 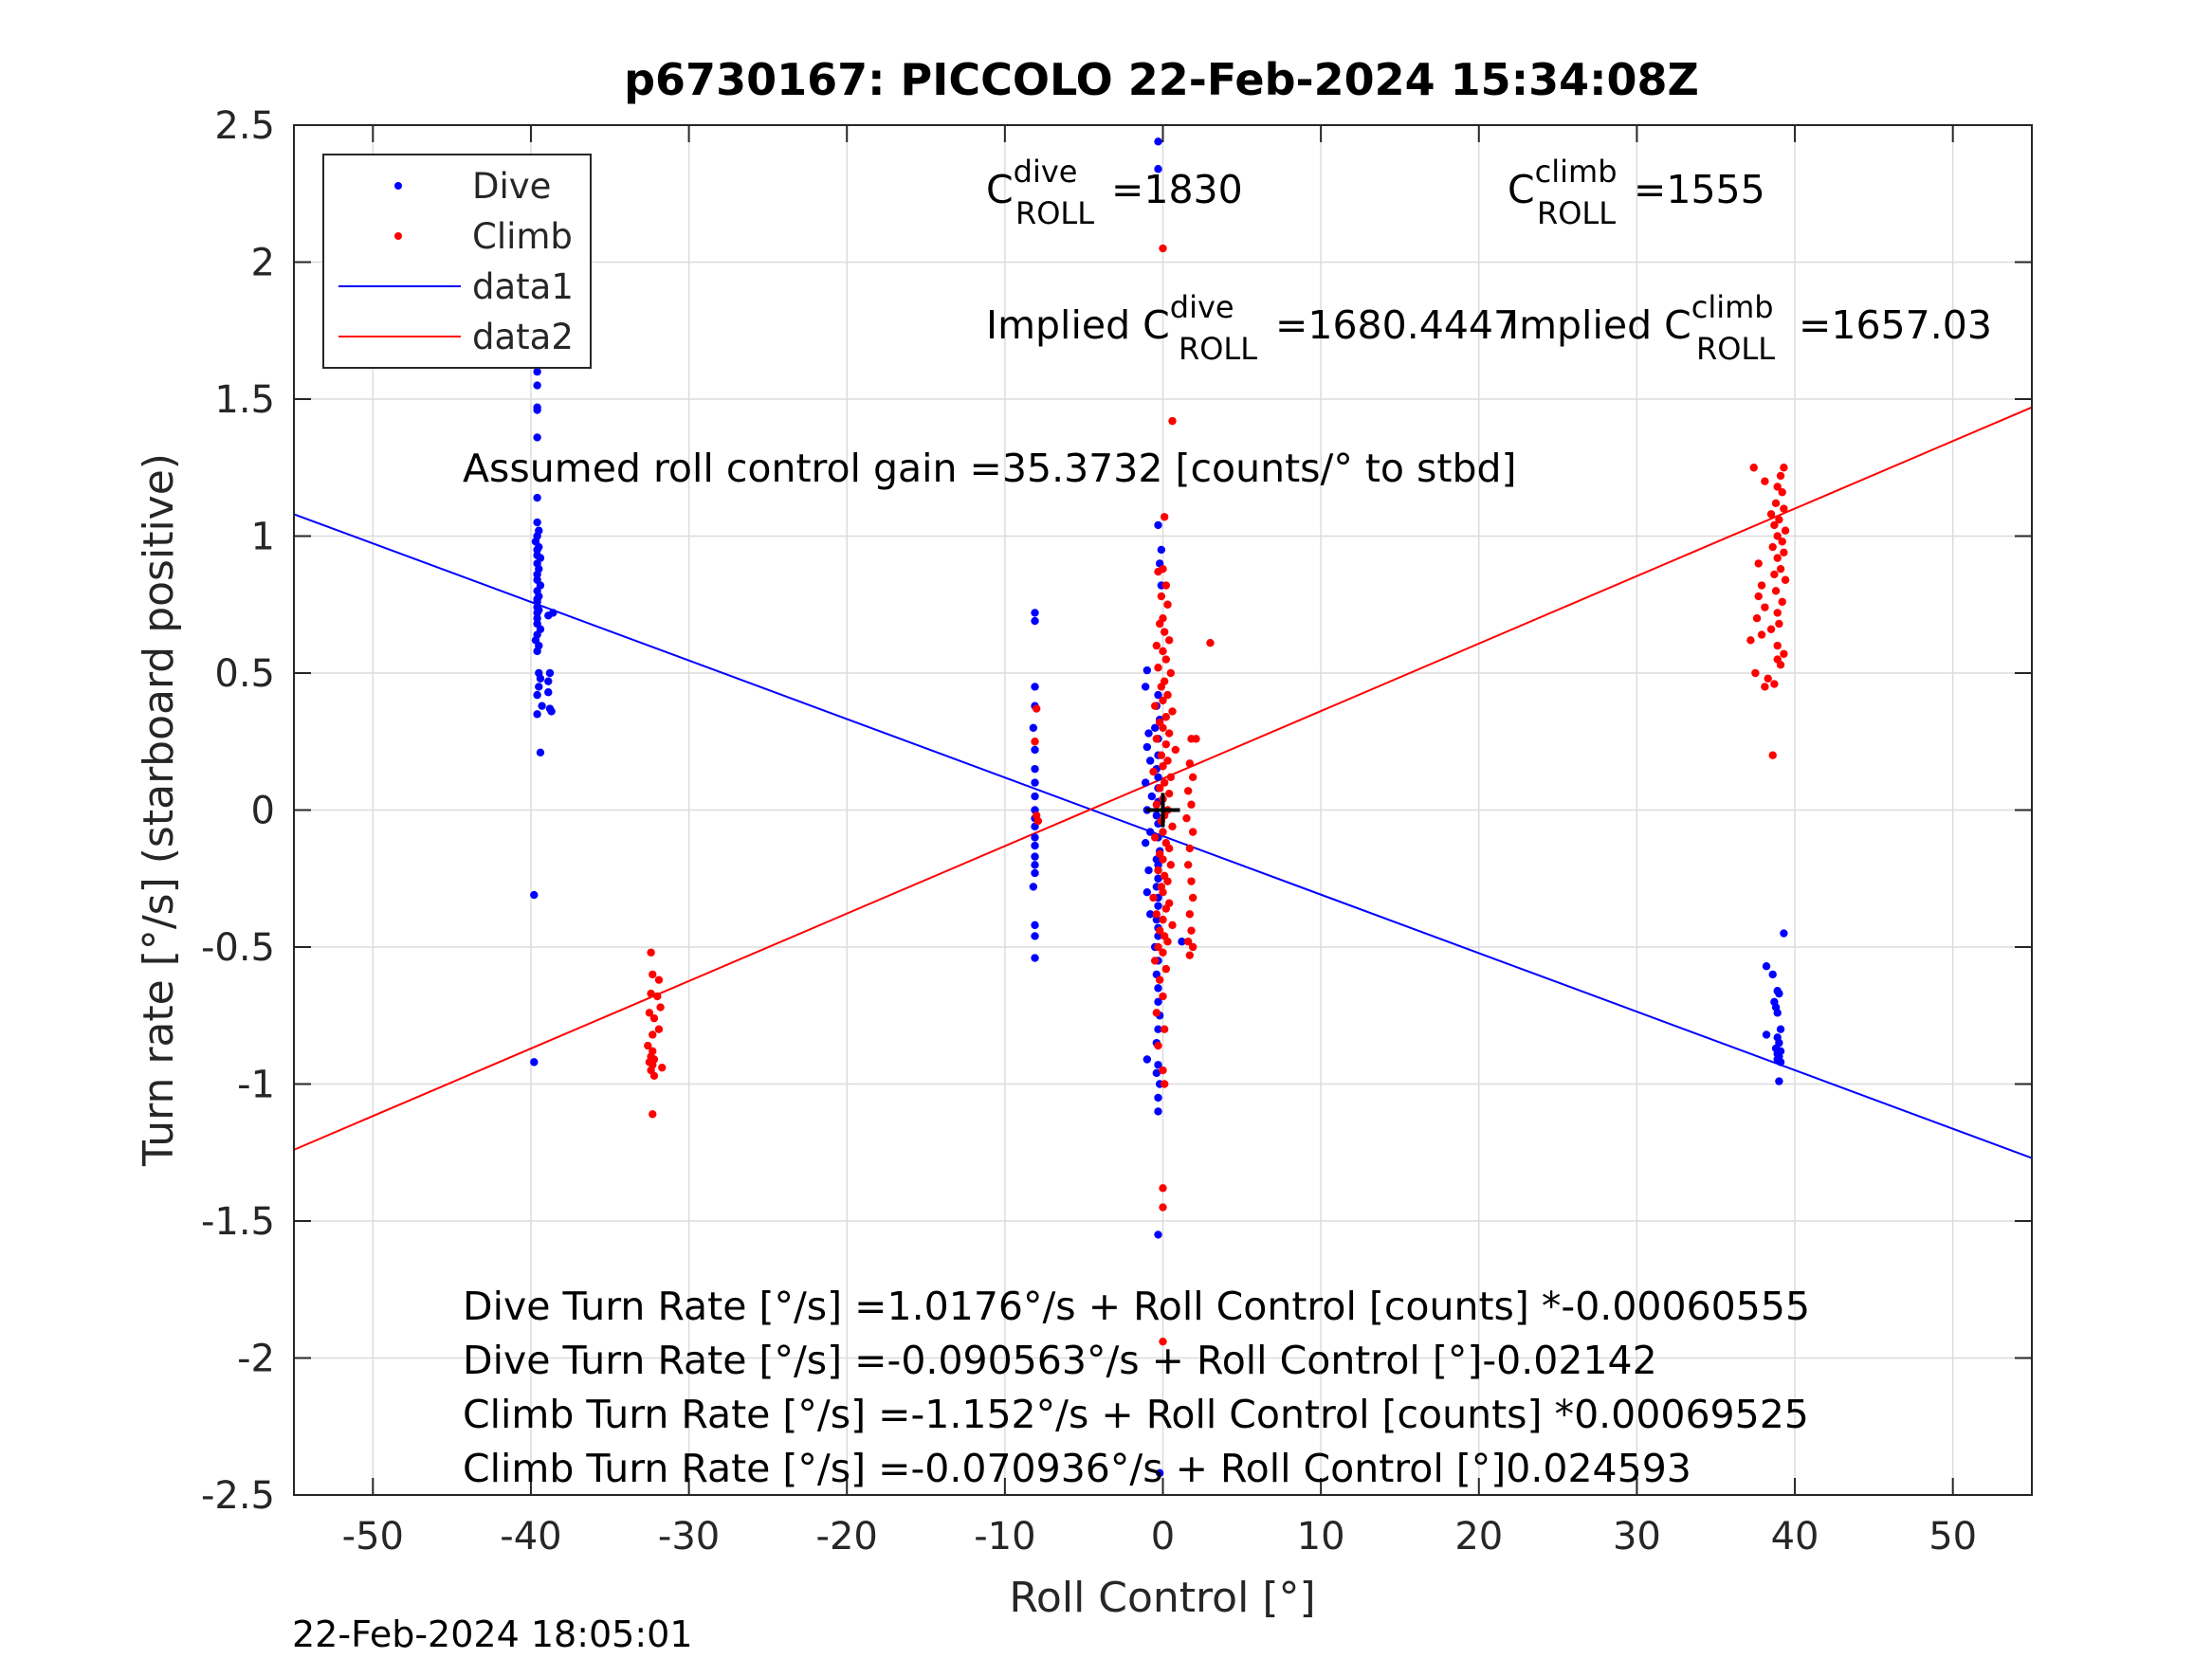 What do you see at coordinates (1637, 1537) in the screenshot?
I see `x-tick-label: 30` at bounding box center [1637, 1537].